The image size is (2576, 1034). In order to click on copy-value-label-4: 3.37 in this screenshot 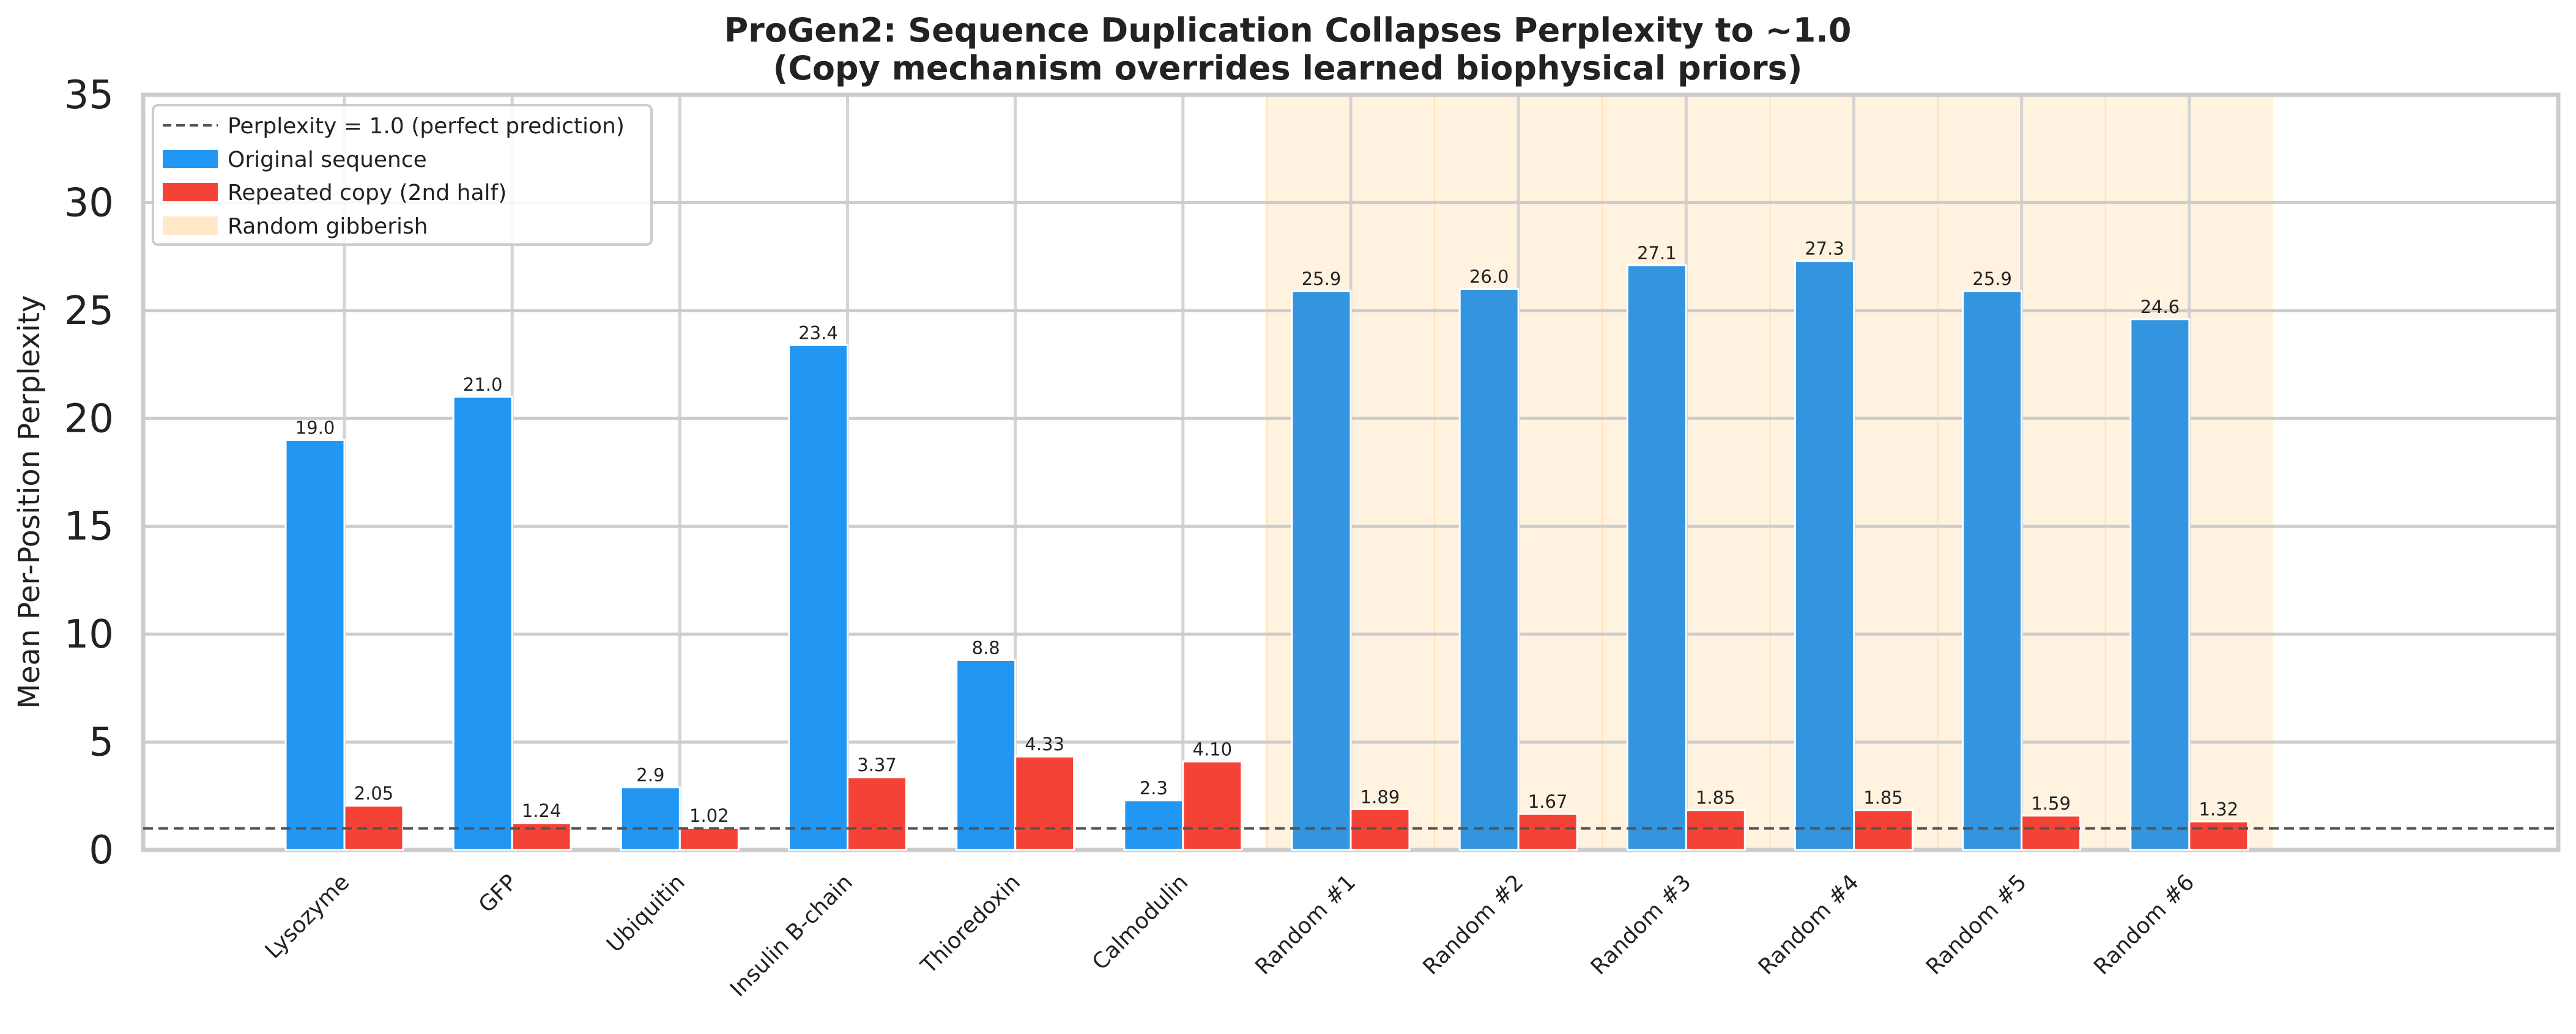, I will do `click(877, 765)`.